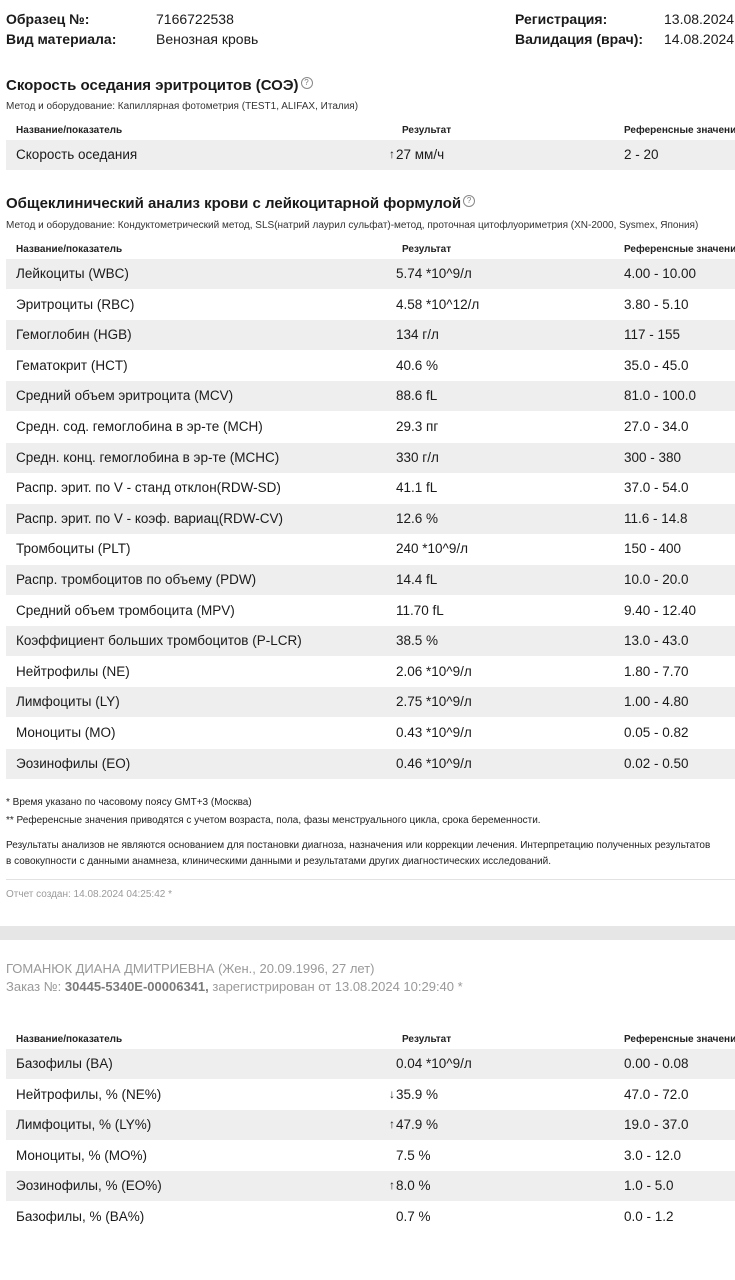 The image size is (735, 1280). Describe the element at coordinates (417, 396) in the screenshot. I see `row-result: 88.6 fL` at that location.